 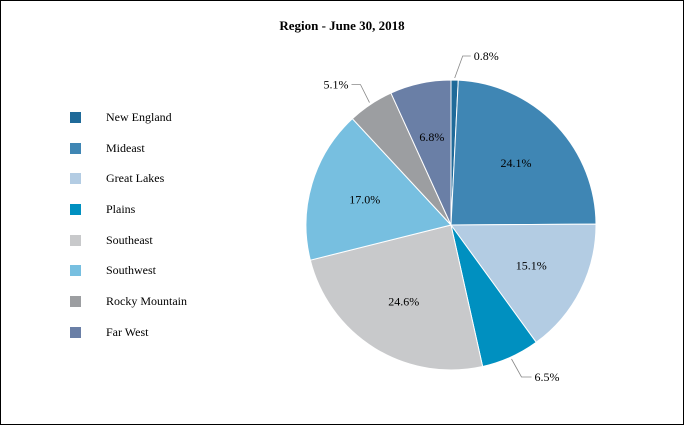 I want to click on leader-line-plains, so click(x=521, y=368).